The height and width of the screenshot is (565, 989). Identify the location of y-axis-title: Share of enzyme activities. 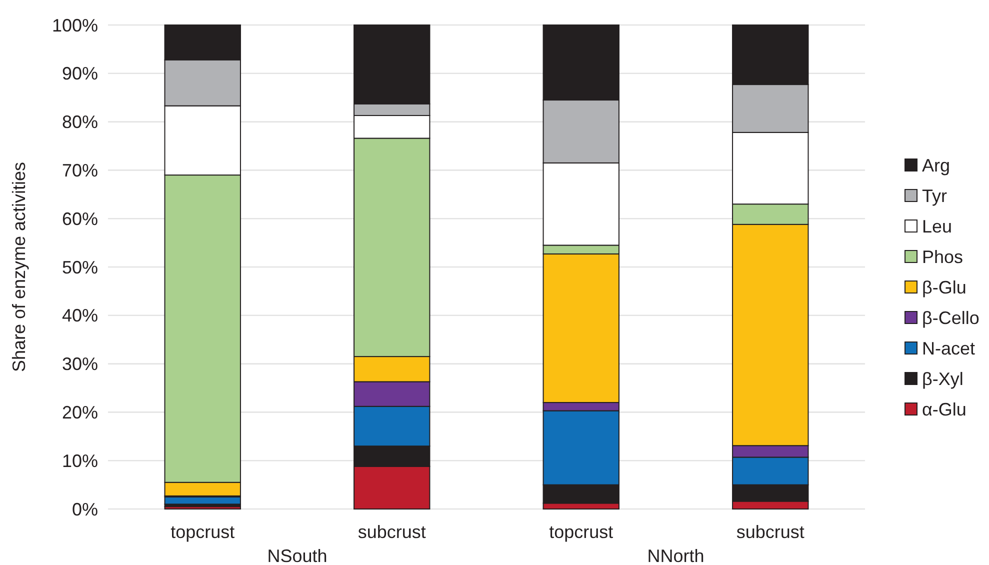
(19, 267).